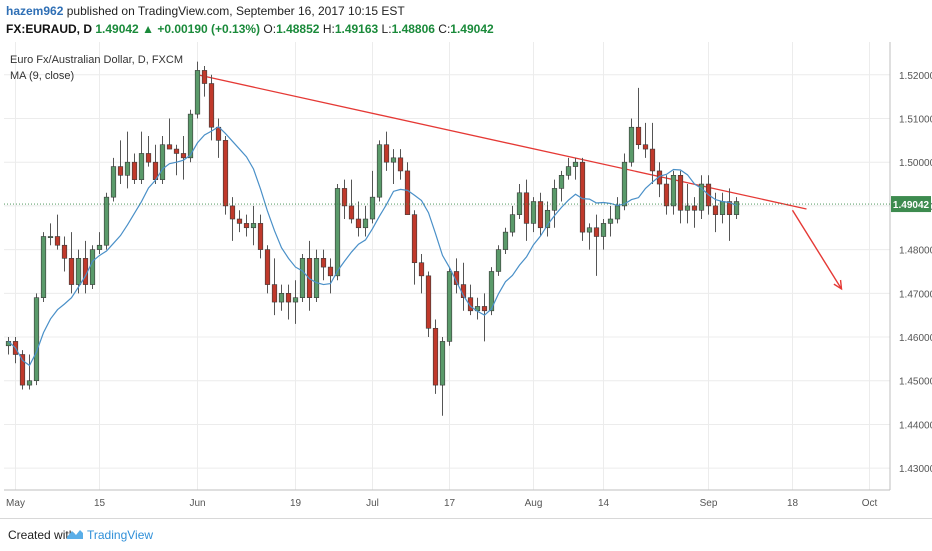  I want to click on last-price: 1.49042, so click(117, 29).